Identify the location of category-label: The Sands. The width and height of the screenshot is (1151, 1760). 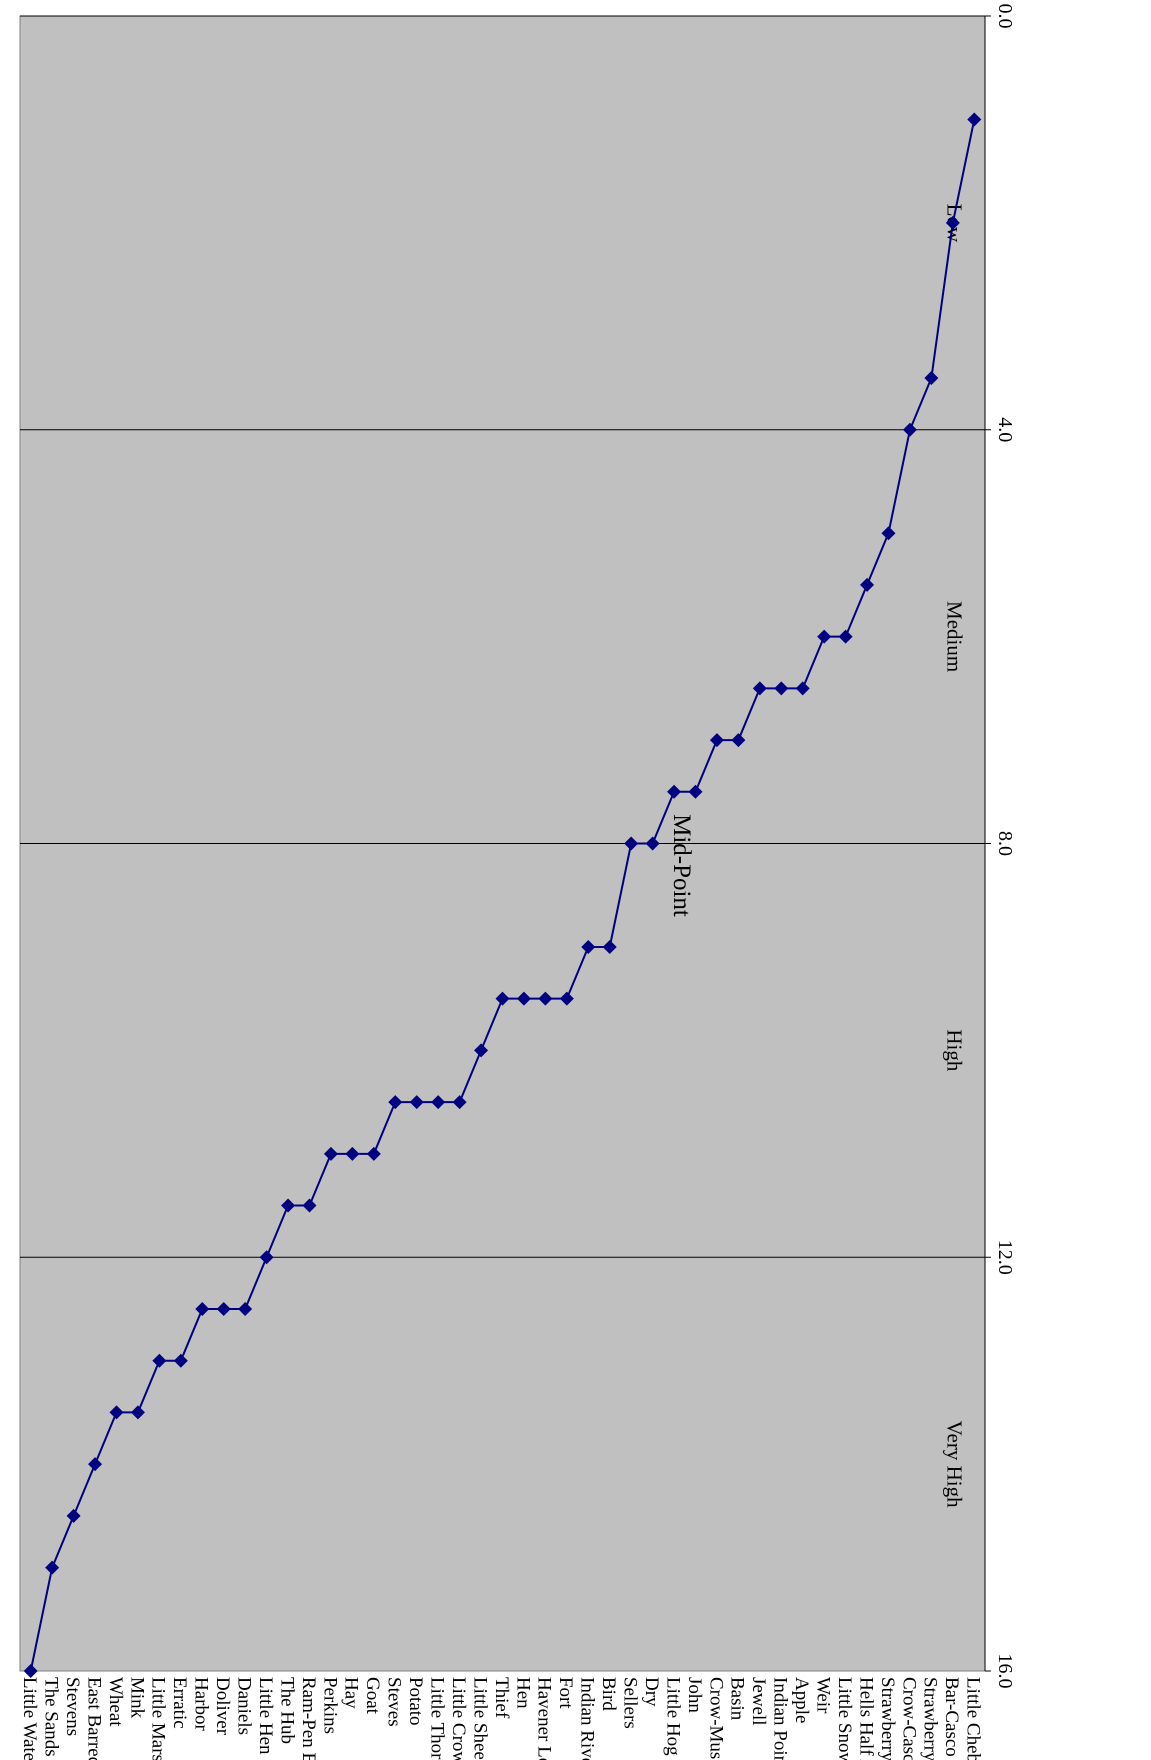
(51, 1717).